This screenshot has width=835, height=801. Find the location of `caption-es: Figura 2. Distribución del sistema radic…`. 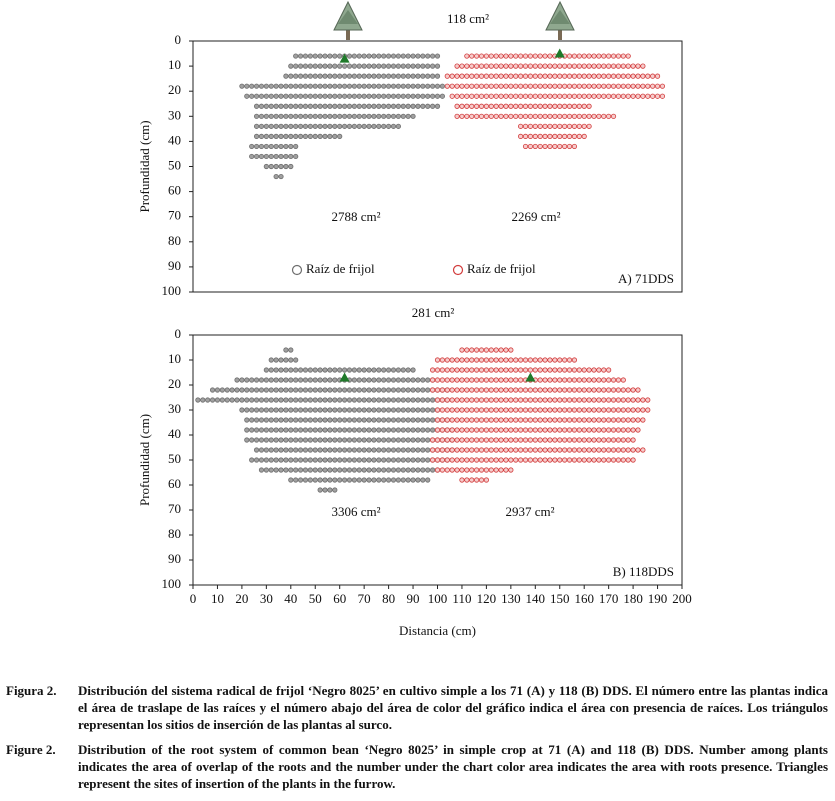

caption-es: Figura 2. Distribución del sistema radic… is located at coordinates (417, 707).